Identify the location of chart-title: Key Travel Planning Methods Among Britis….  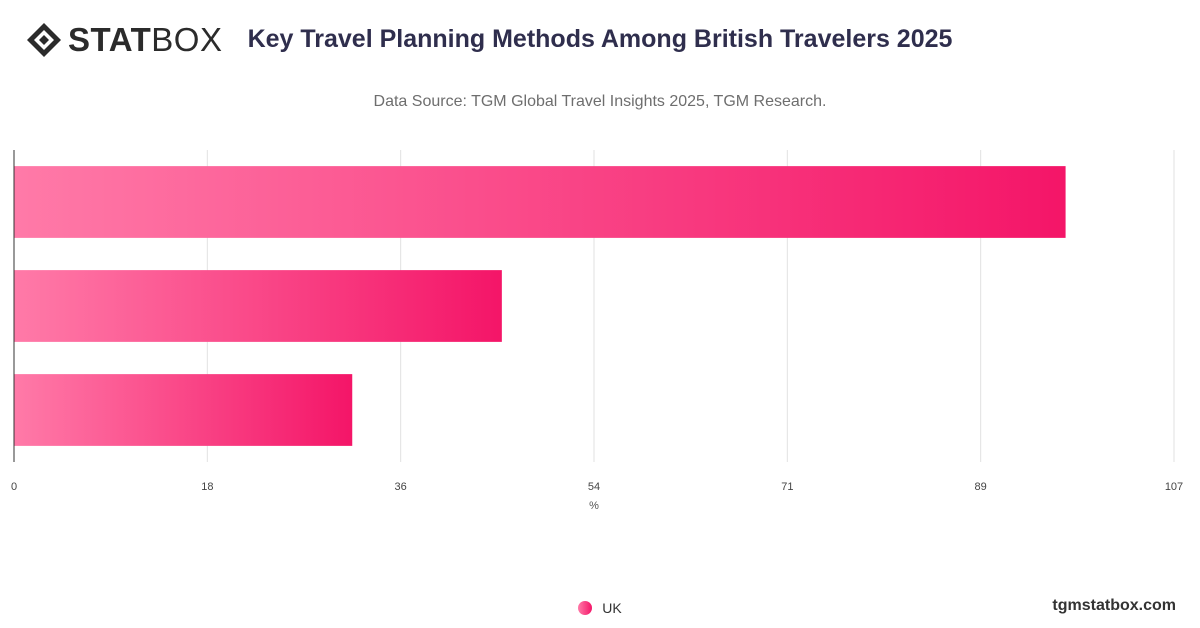
(600, 39).